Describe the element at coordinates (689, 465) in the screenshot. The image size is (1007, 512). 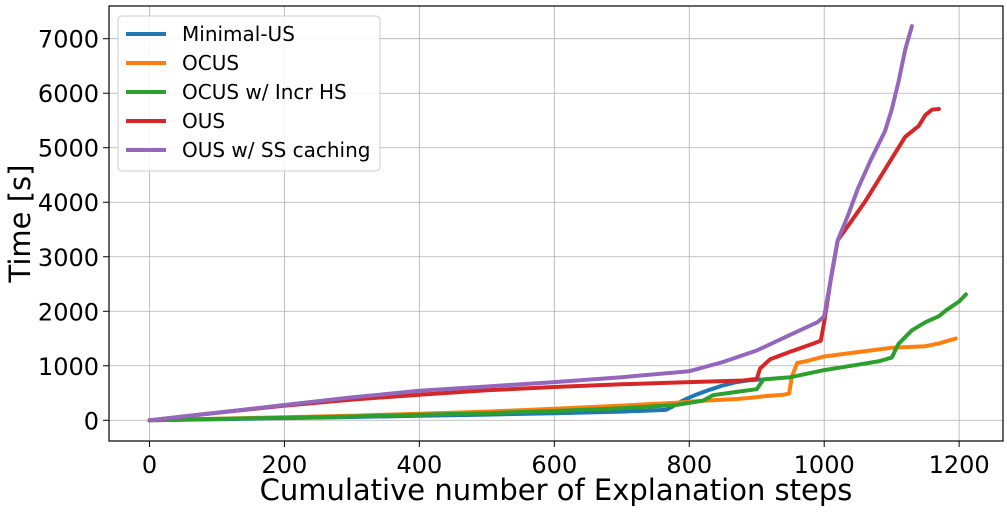
I see `x-tick-label: 800` at that location.